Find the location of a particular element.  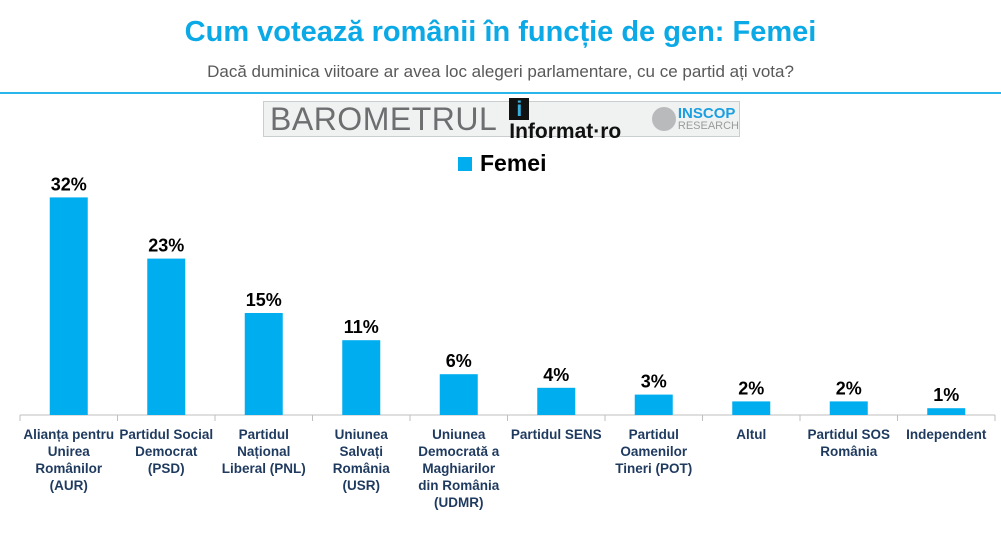

informat-logo: iInformat·ro is located at coordinates (573, 119).